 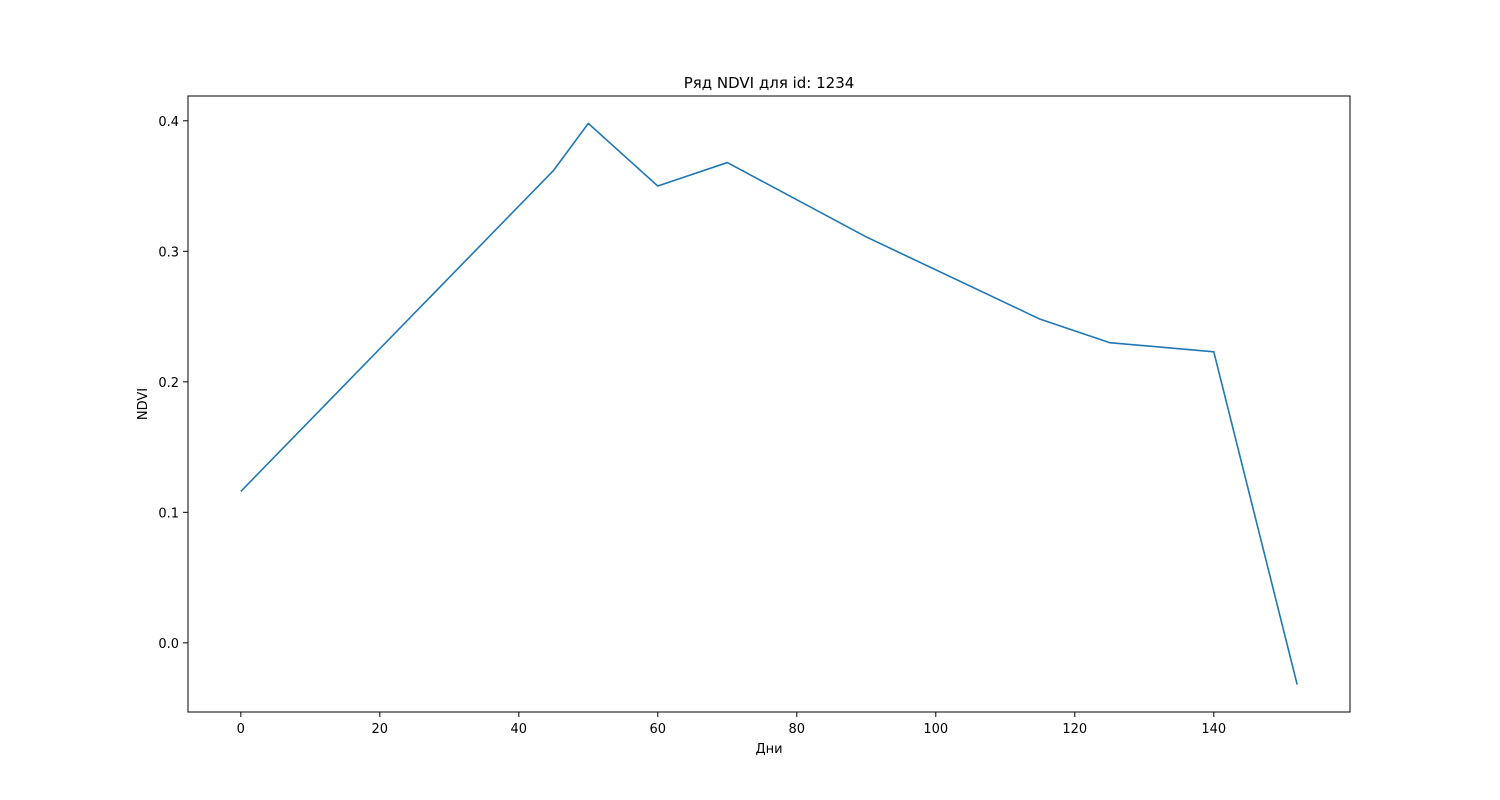 What do you see at coordinates (797, 729) in the screenshot?
I see `x-tick-label: 80` at bounding box center [797, 729].